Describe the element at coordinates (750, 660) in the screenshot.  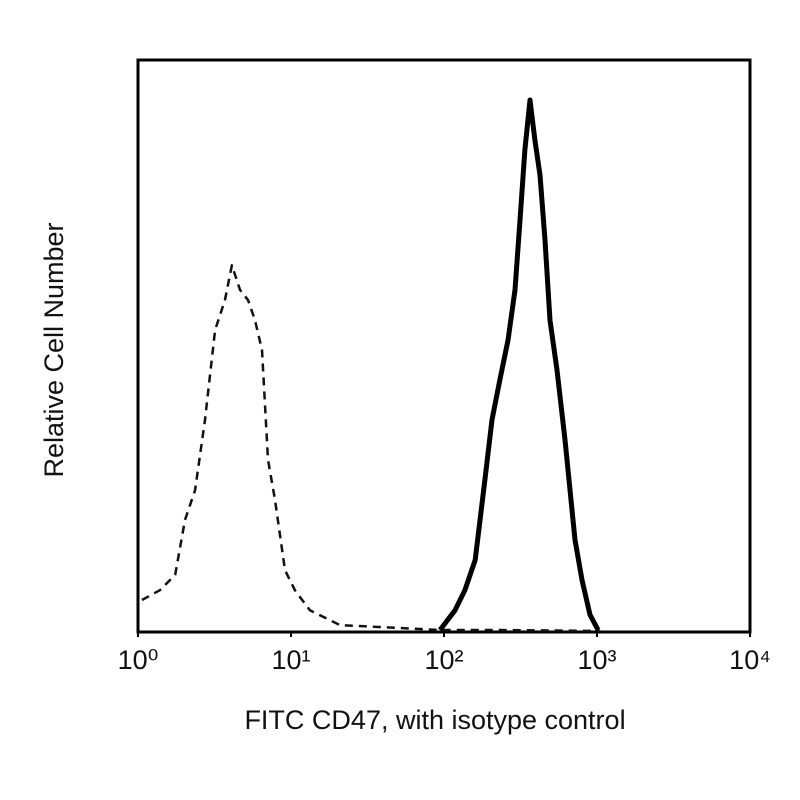
I see `x-tick-label: 10⁴` at that location.